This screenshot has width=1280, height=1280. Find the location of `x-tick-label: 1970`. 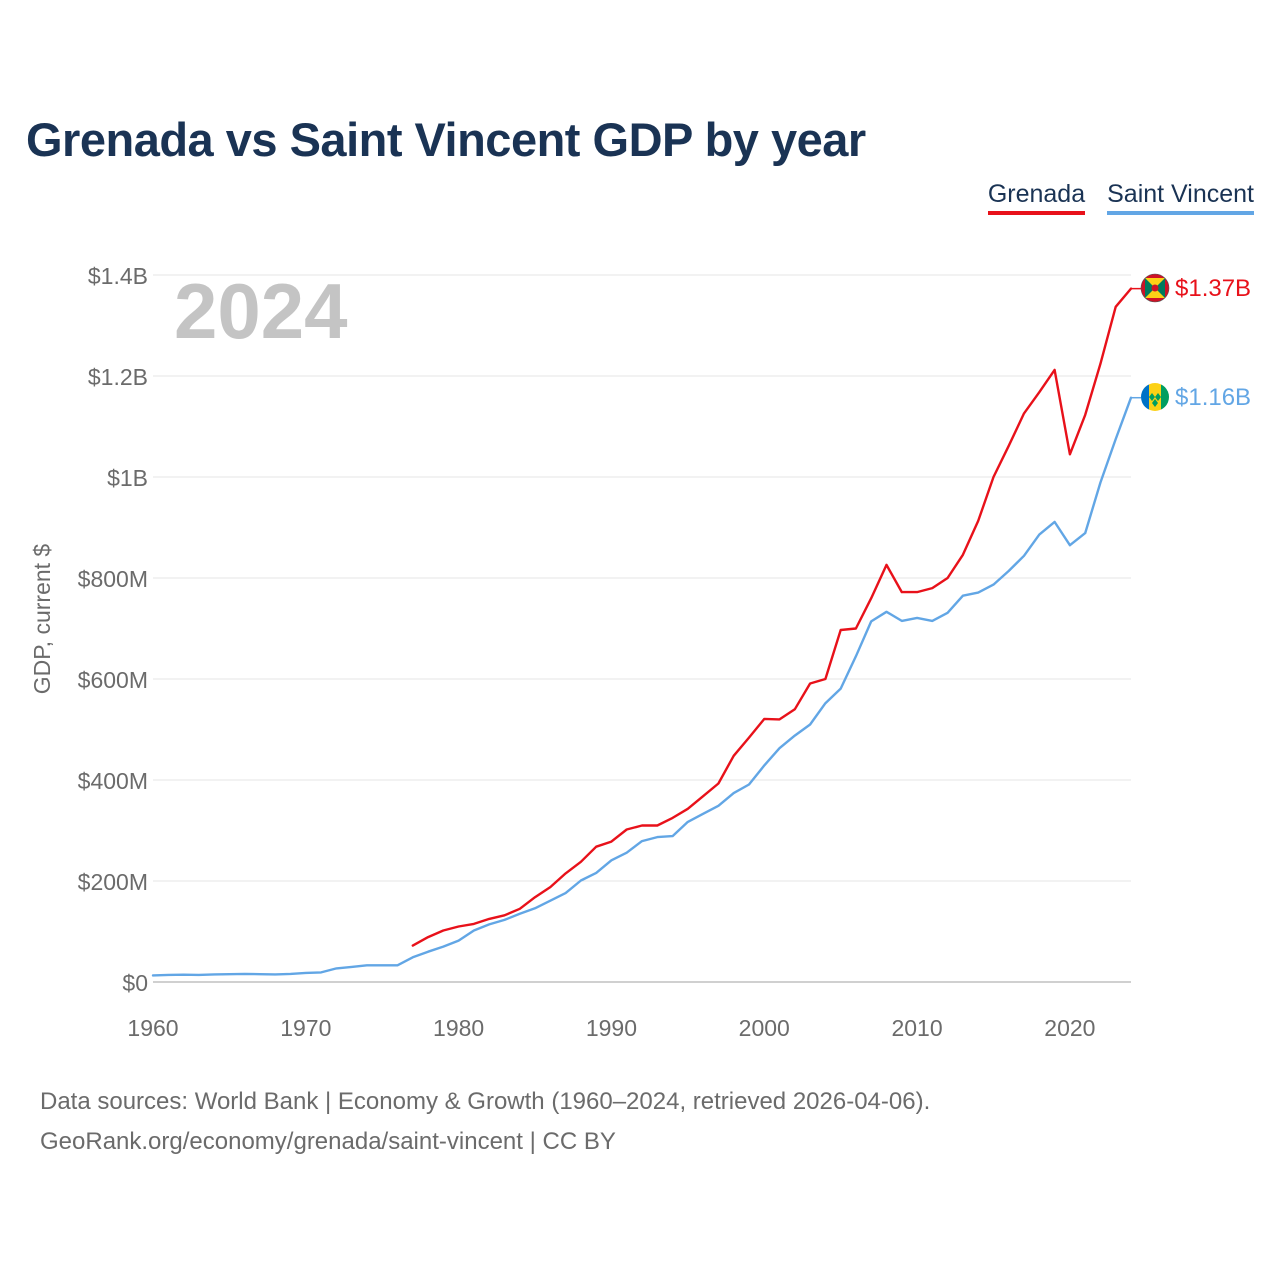

x-tick-label: 1970 is located at coordinates (305, 1028).